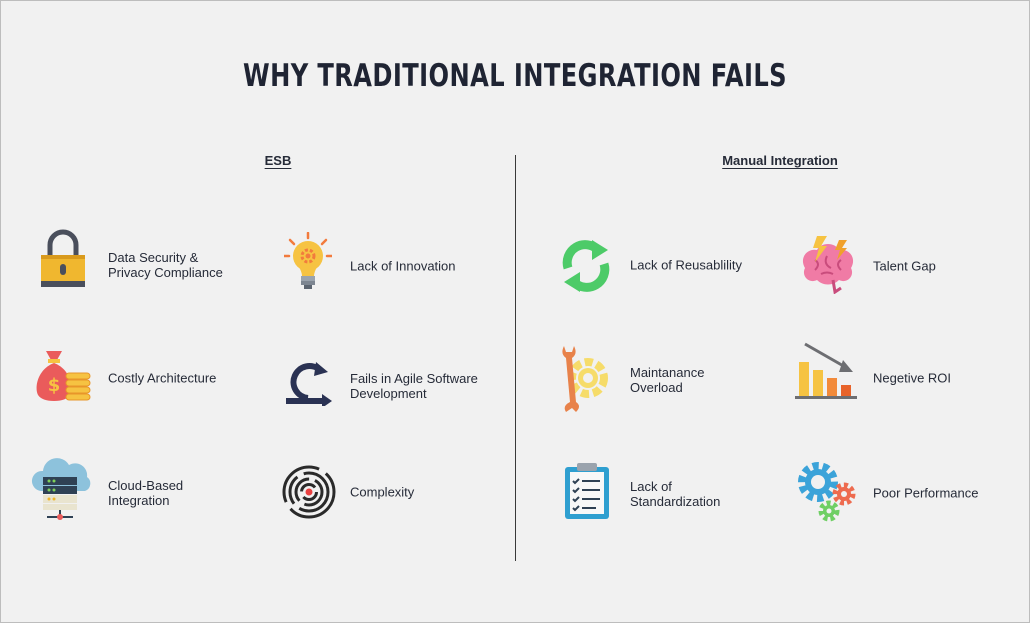 This screenshot has height=623, width=1030. I want to click on column-divider, so click(515, 358).